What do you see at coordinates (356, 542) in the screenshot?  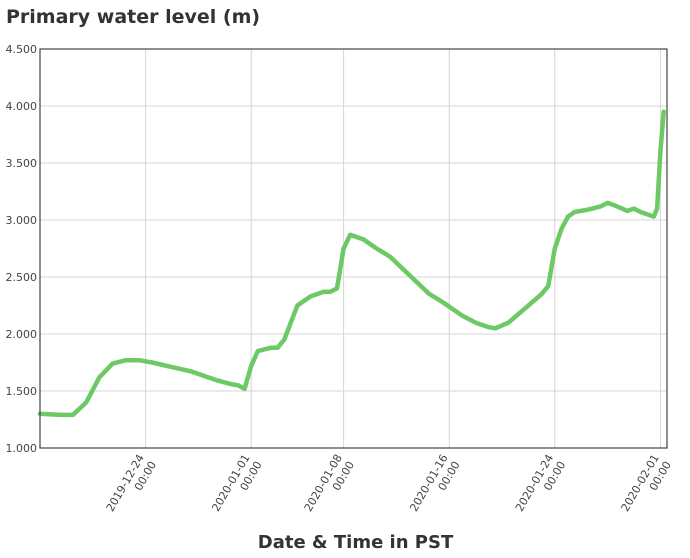 I see `x-axis-title: Date & Time in PST` at bounding box center [356, 542].